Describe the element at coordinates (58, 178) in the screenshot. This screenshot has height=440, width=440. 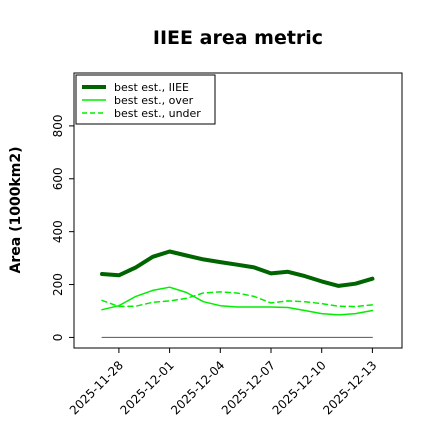
I see `y-tick-label: 600` at that location.